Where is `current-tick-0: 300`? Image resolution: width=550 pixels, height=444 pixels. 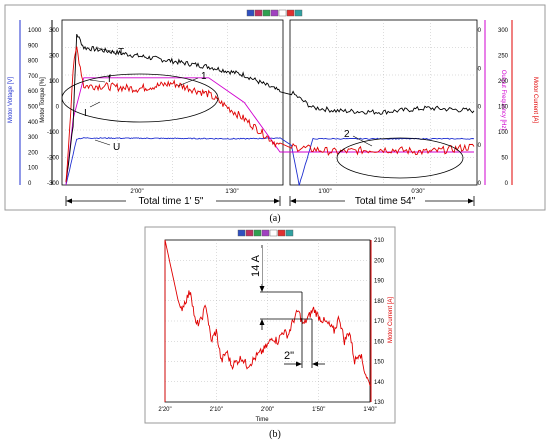 current-tick-0: 300 is located at coordinates (503, 31).